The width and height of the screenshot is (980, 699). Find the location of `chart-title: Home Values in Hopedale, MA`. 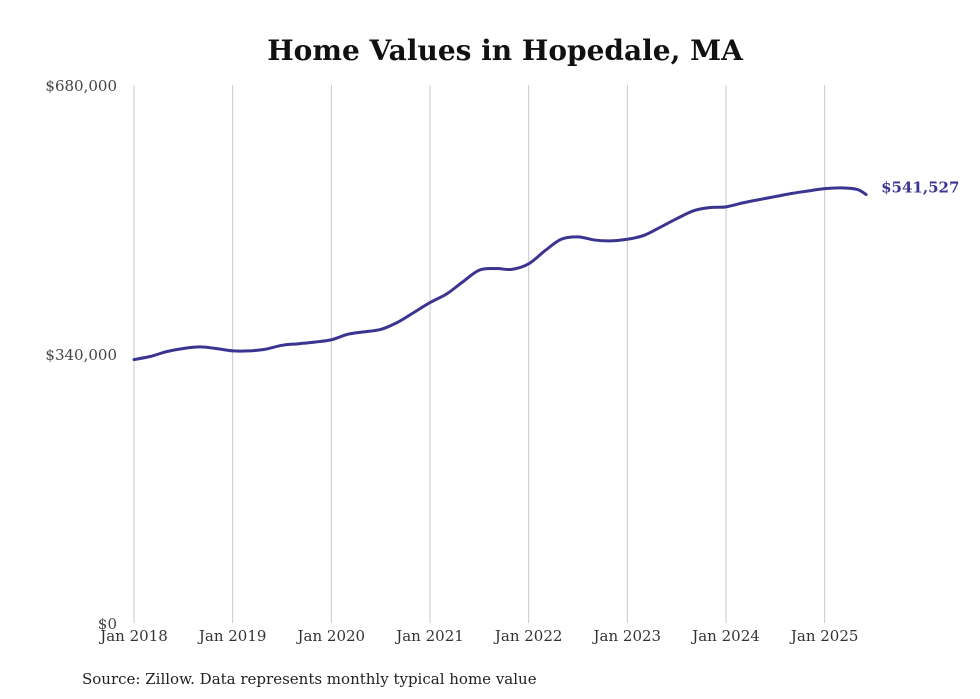

chart-title: Home Values in Hopedale, MA is located at coordinates (505, 50).